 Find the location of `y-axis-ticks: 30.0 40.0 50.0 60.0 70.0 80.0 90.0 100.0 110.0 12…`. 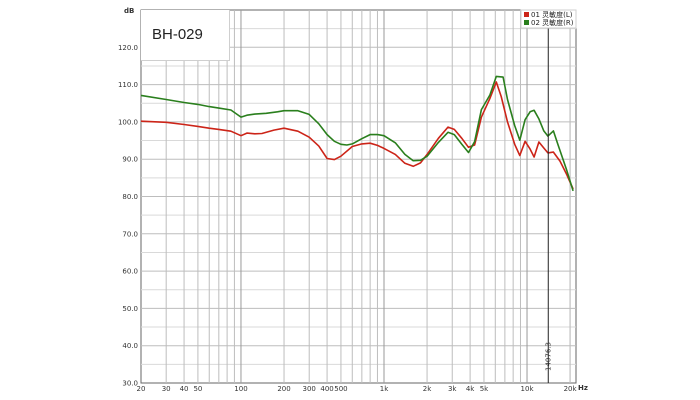

y-axis-ticks: 30.0 40.0 50.0 60.0 70.0 80.0 90.0 100.0 110.0 12… is located at coordinates (128, 216).